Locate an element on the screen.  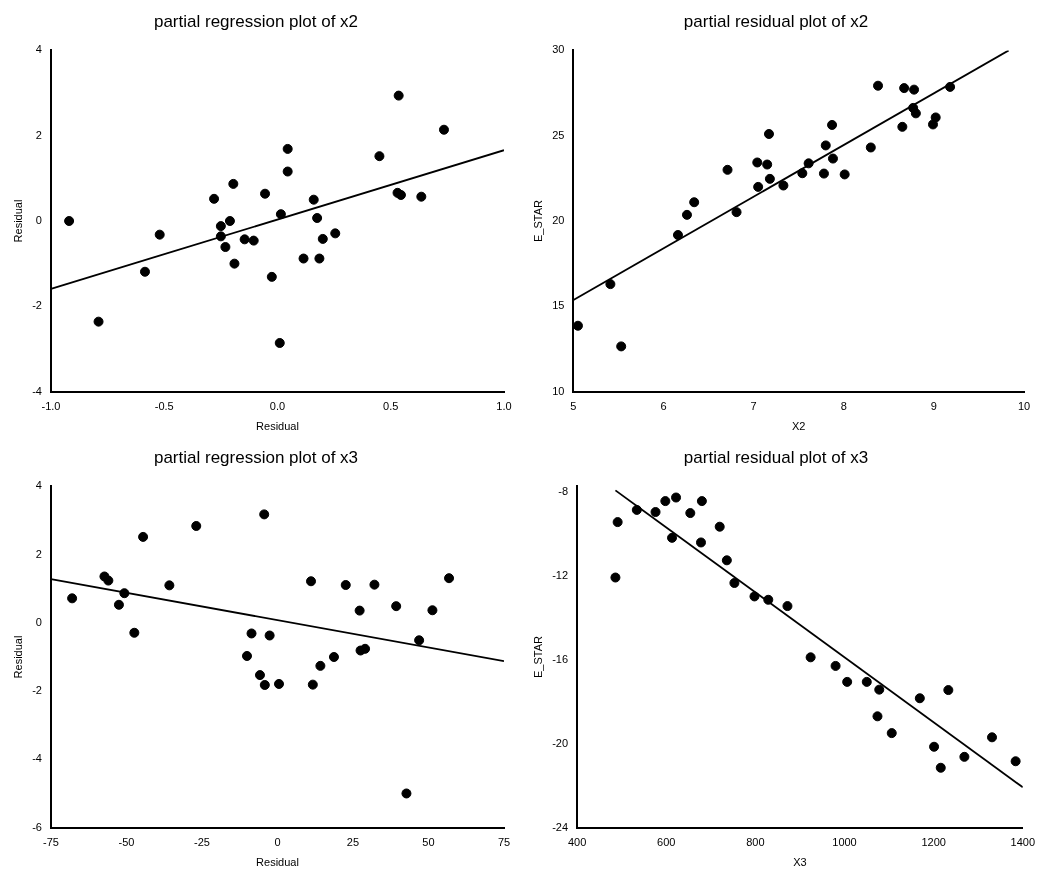
chart-title: partial residual plot of x3 is located at coordinates (776, 457).